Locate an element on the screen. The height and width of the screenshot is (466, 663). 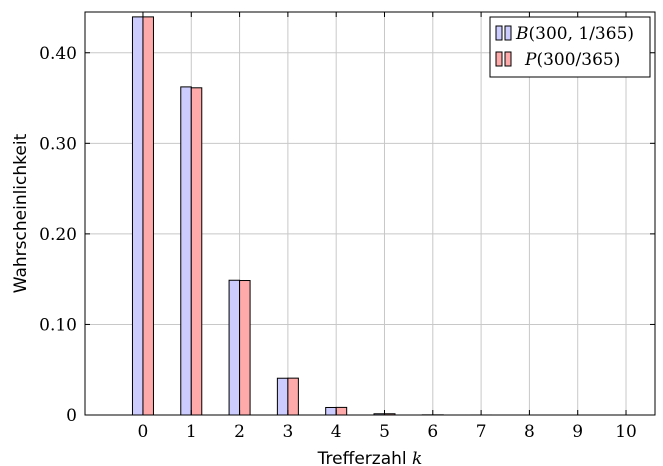
y-tick-label: 0 is located at coordinates (71, 416).